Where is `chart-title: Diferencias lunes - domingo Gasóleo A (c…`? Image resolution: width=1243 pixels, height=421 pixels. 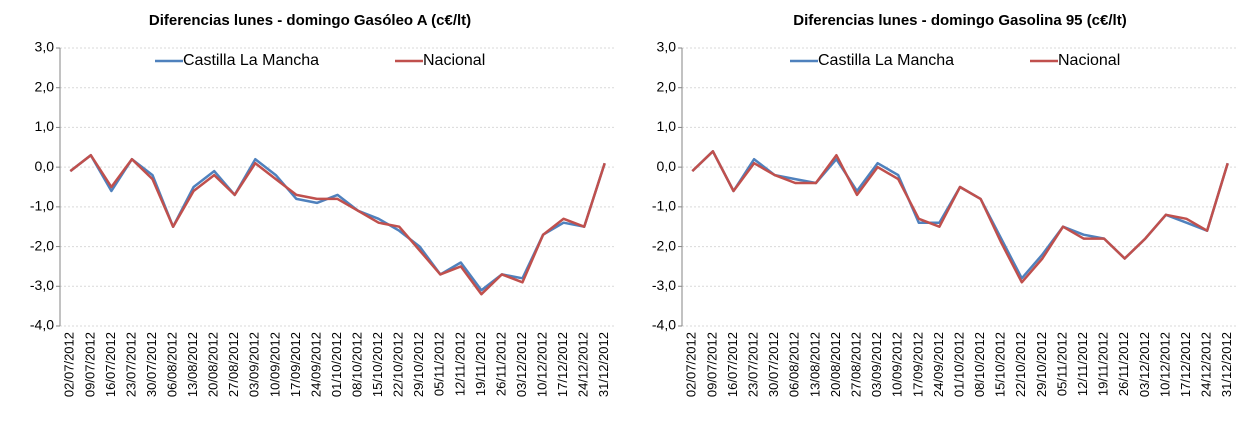
chart-title: Diferencias lunes - domingo Gasóleo A (c… is located at coordinates (310, 20).